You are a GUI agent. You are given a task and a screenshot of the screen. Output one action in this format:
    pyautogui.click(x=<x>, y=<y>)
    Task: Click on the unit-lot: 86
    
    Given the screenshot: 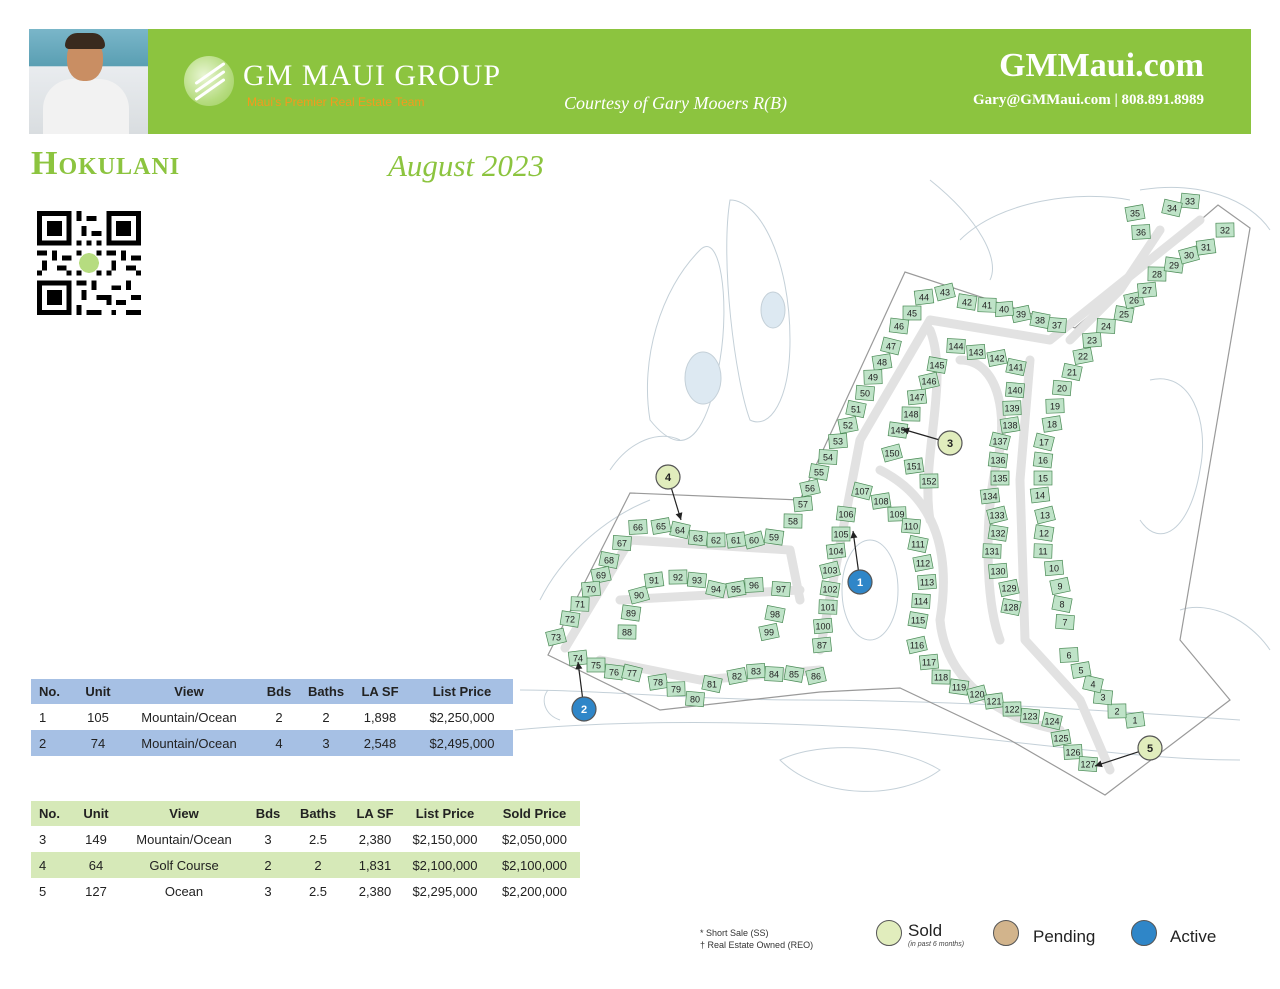 What is the action you would take?
    pyautogui.click(x=816, y=676)
    